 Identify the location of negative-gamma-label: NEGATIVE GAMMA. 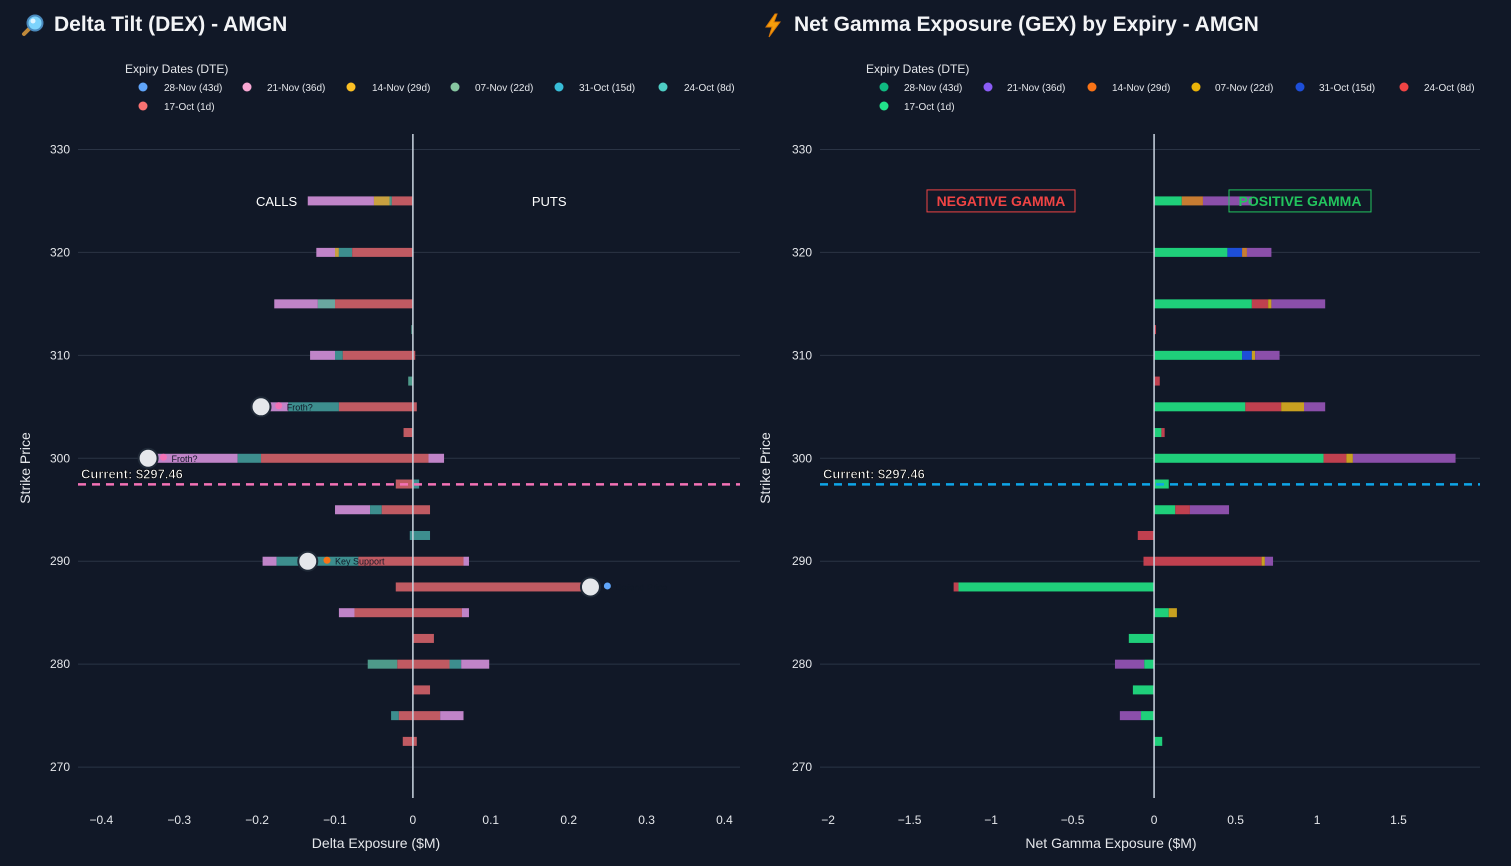
(1001, 201).